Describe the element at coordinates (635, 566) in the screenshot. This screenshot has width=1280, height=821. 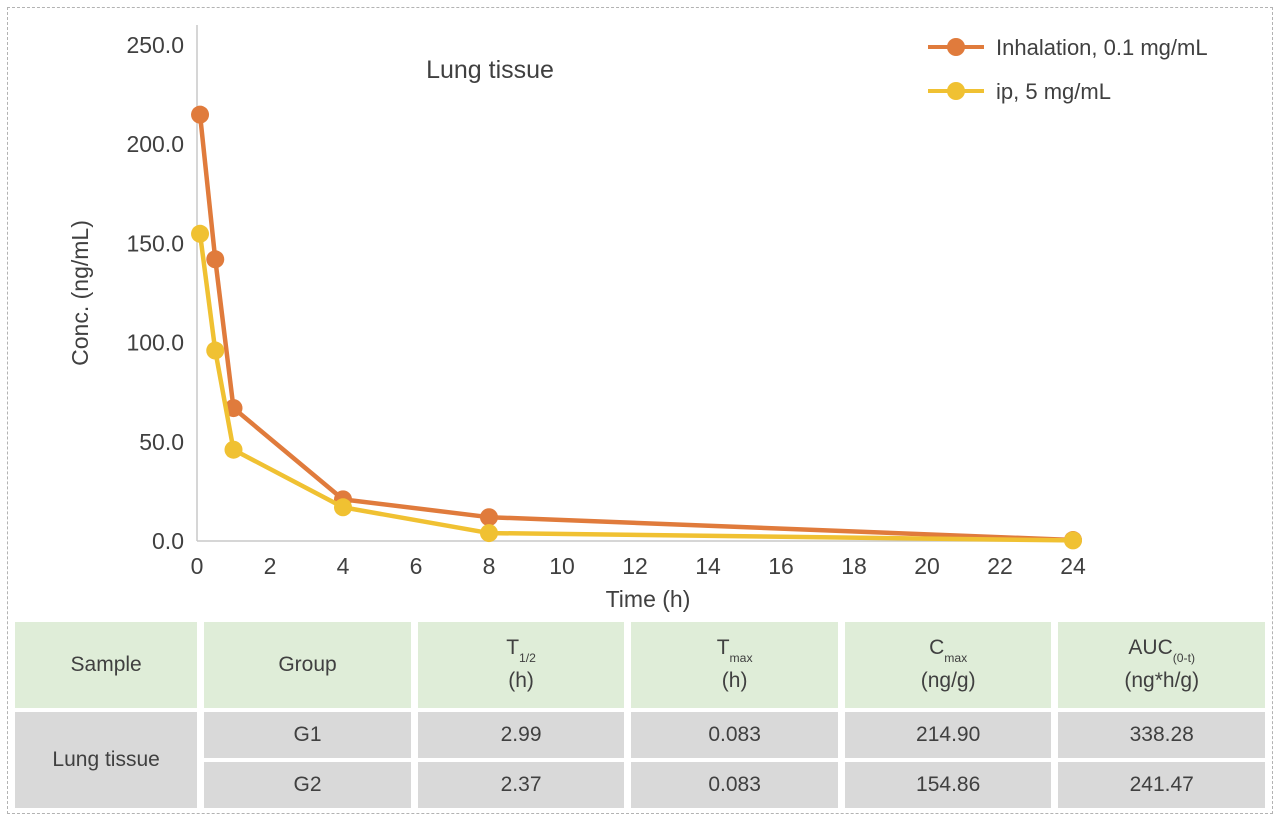
I see `x-tick-label: 12` at that location.